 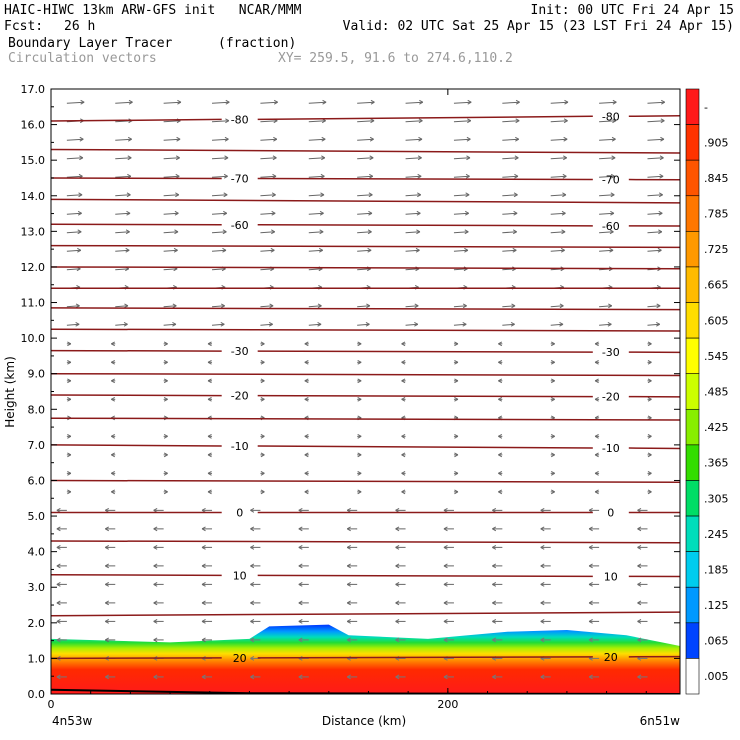 What do you see at coordinates (716, 534) in the screenshot?
I see `colorbar-label: .245` at bounding box center [716, 534].